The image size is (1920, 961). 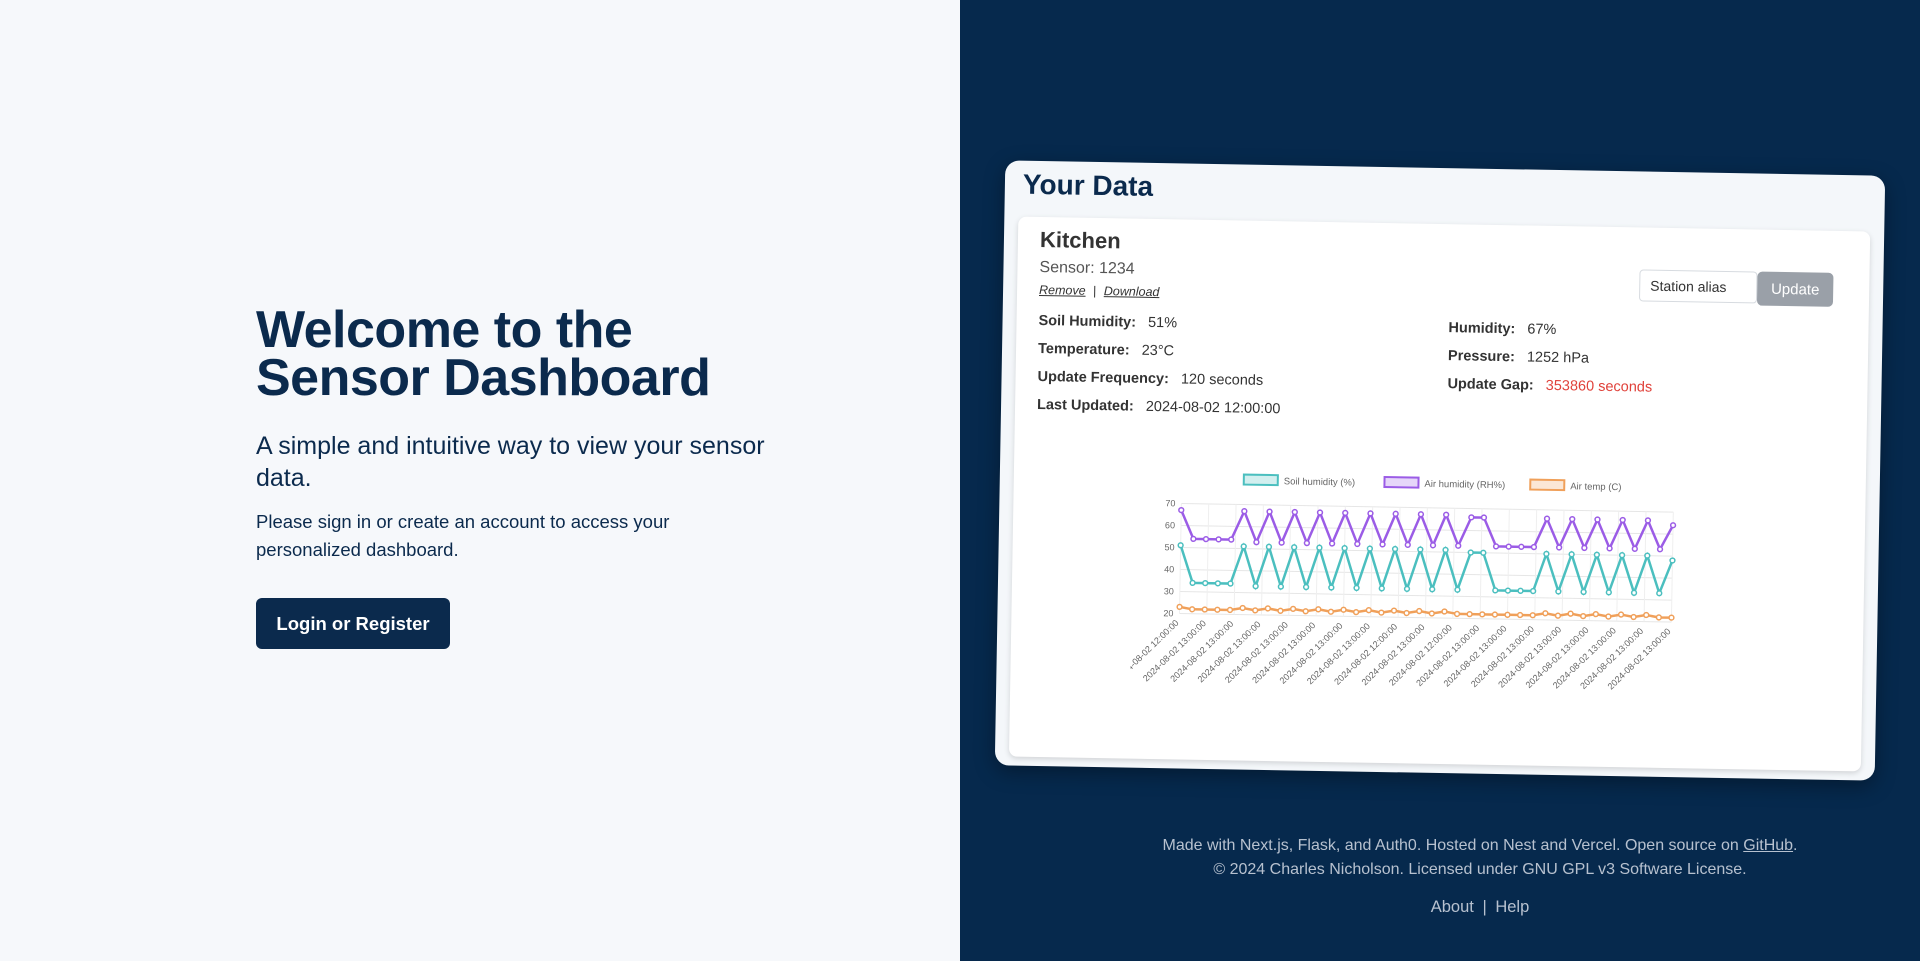 What do you see at coordinates (1083, 349) in the screenshot?
I see `temperature-label: Temperature:` at bounding box center [1083, 349].